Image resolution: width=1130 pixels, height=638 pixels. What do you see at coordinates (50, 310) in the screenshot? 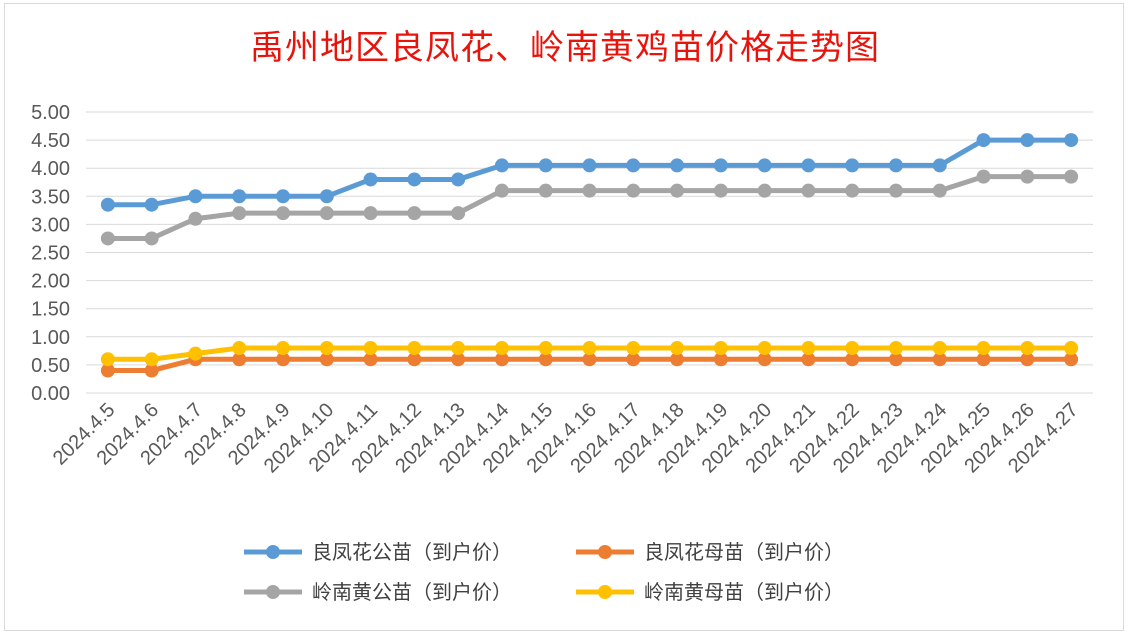
I see `y-tick-label: 1.50` at bounding box center [50, 310].